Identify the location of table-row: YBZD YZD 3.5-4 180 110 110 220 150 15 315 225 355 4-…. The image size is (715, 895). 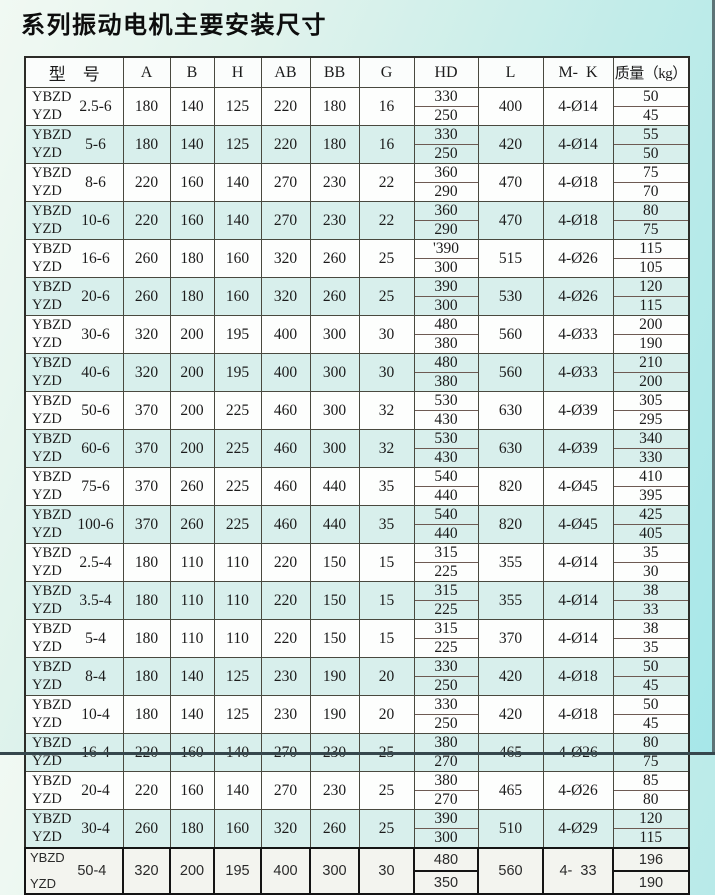
(357, 600).